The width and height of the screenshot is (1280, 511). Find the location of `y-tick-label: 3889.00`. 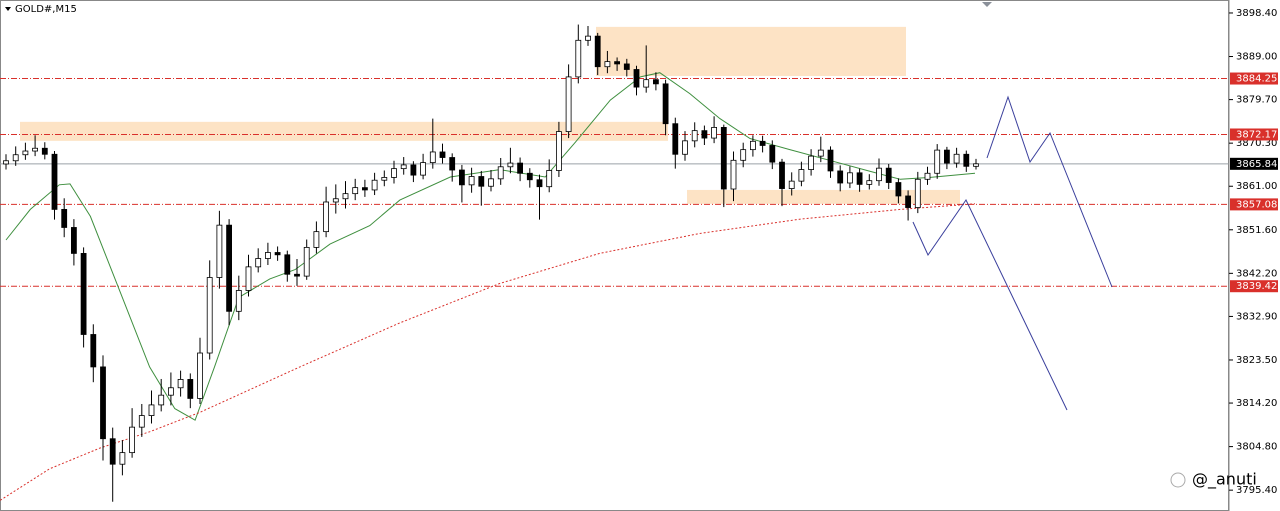

y-tick-label: 3889.00 is located at coordinates (1256, 57).